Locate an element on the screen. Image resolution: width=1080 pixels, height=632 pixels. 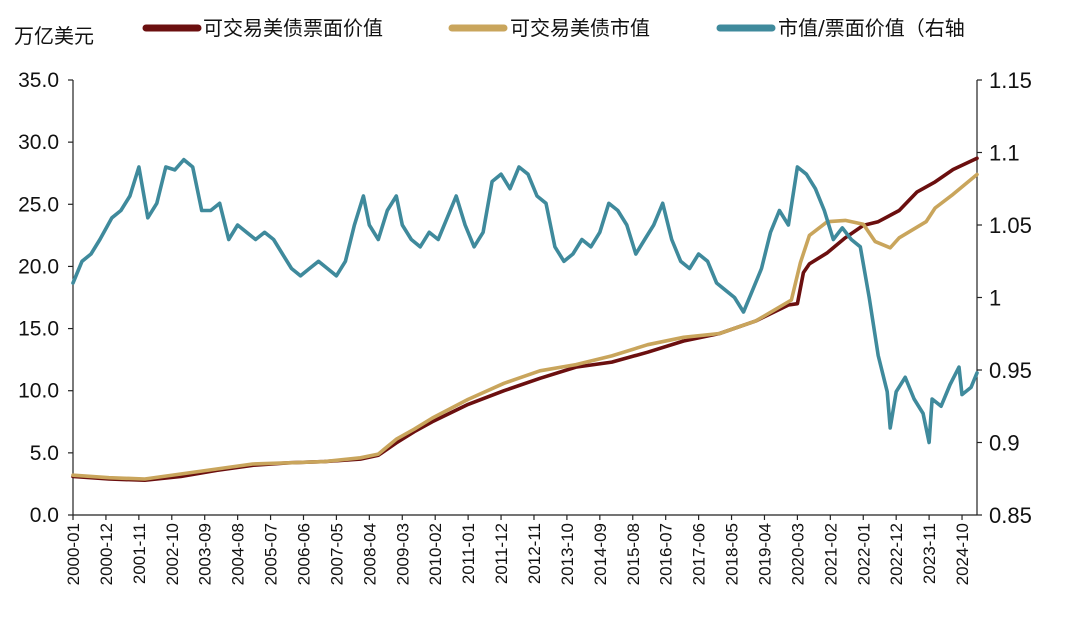
right-tick-label: 0.85 is located at coordinates (1010, 515).